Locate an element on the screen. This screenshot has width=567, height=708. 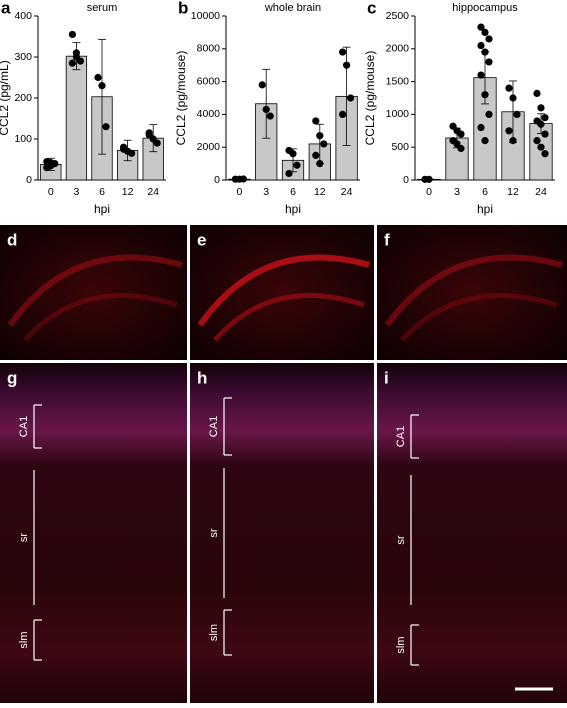
panel-letter: a is located at coordinates (6, 8).